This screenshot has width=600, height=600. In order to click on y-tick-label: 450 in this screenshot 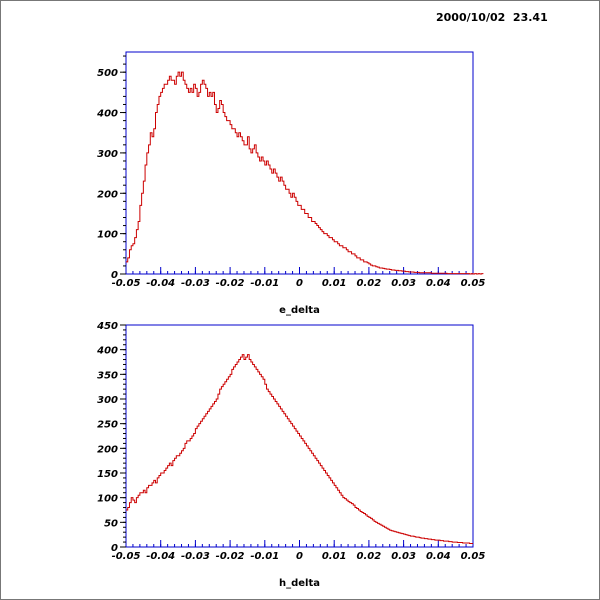, I will do `click(107, 326)`.